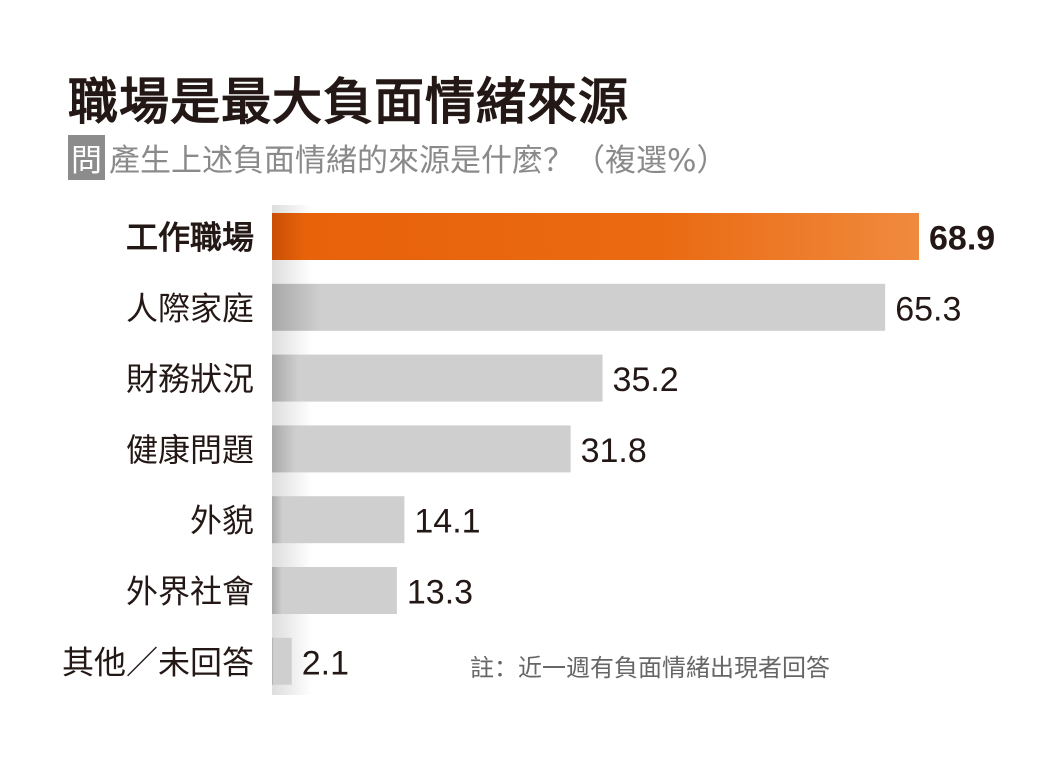 The image size is (1054, 759). What do you see at coordinates (190, 308) in the screenshot?
I see `category-label: 人際家庭` at bounding box center [190, 308].